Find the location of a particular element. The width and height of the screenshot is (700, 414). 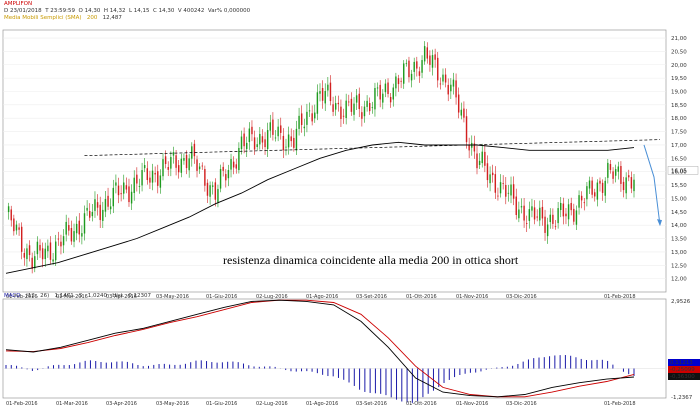

forecast-arrow is located at coordinates (652, 185).